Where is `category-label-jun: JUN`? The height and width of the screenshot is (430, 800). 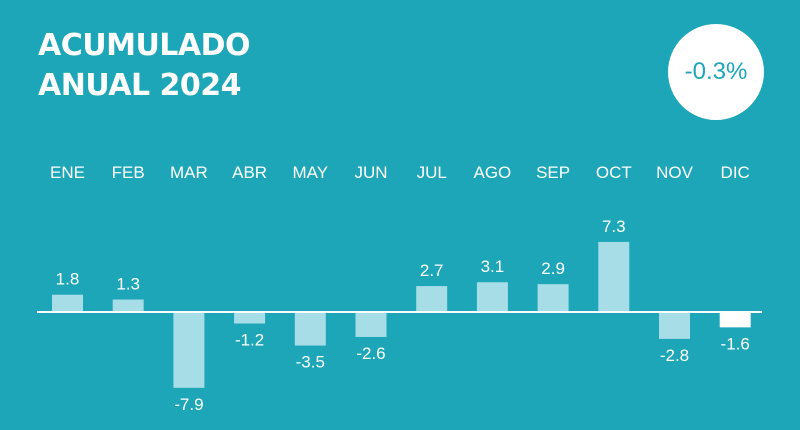
category-label-jun: JUN is located at coordinates (370, 172).